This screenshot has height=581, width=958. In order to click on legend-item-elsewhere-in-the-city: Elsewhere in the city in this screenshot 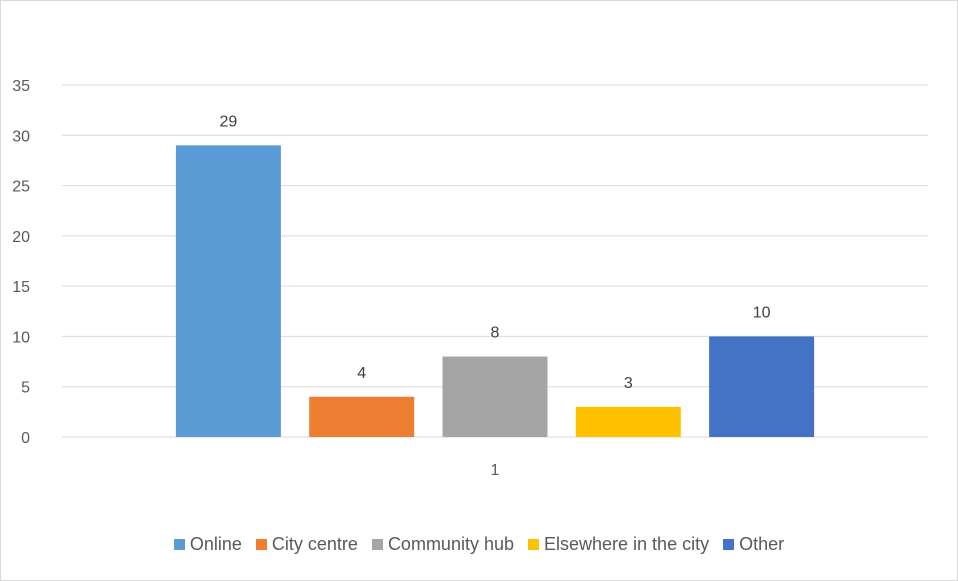, I will do `click(618, 544)`.